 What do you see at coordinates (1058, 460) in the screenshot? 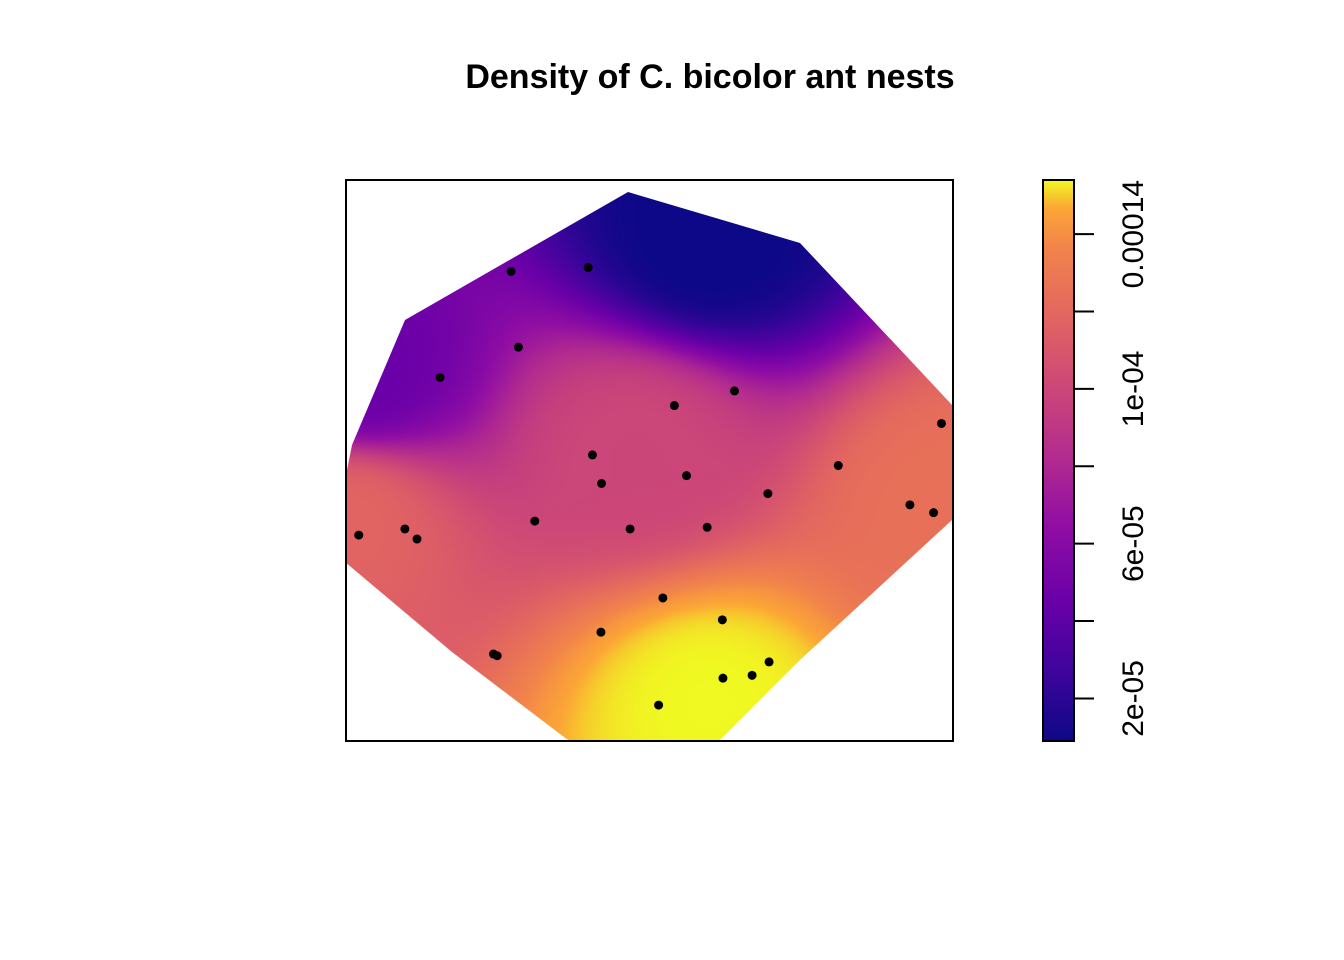
I see `colorbar` at bounding box center [1058, 460].